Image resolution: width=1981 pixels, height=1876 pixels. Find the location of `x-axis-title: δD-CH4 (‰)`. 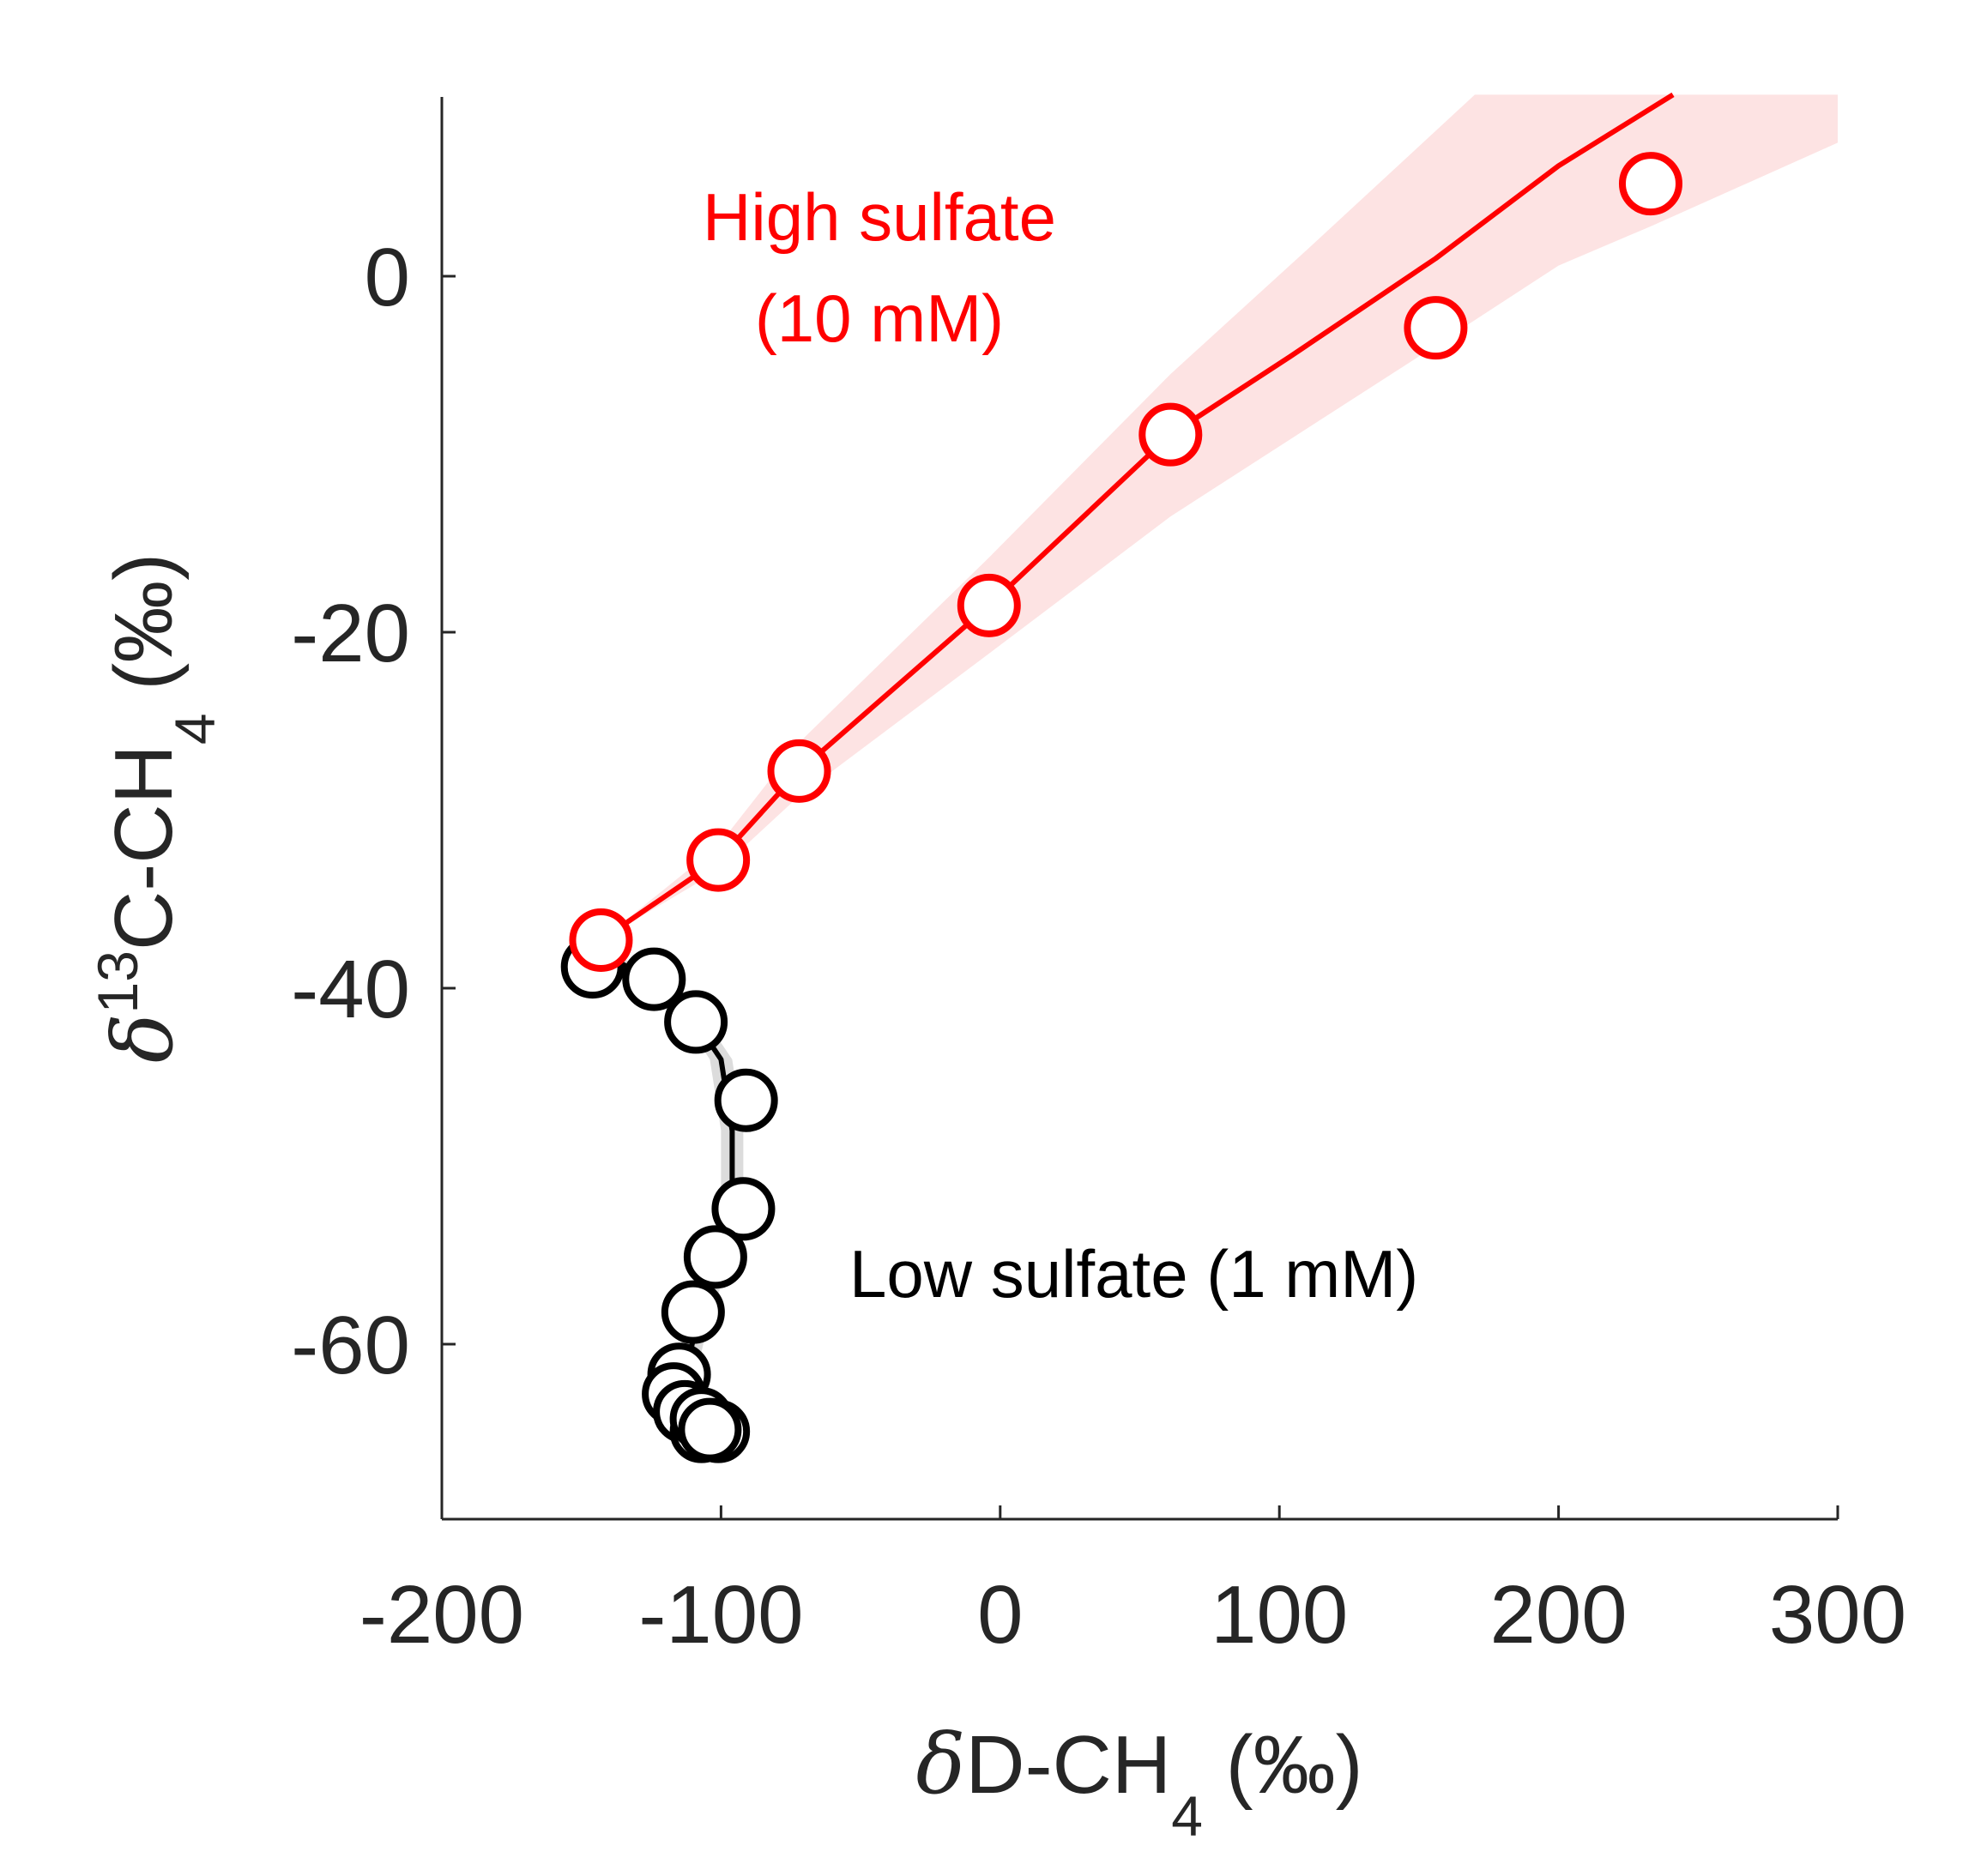

x-axis-title: δD-CH4 (‰) is located at coordinates (1138, 1782).